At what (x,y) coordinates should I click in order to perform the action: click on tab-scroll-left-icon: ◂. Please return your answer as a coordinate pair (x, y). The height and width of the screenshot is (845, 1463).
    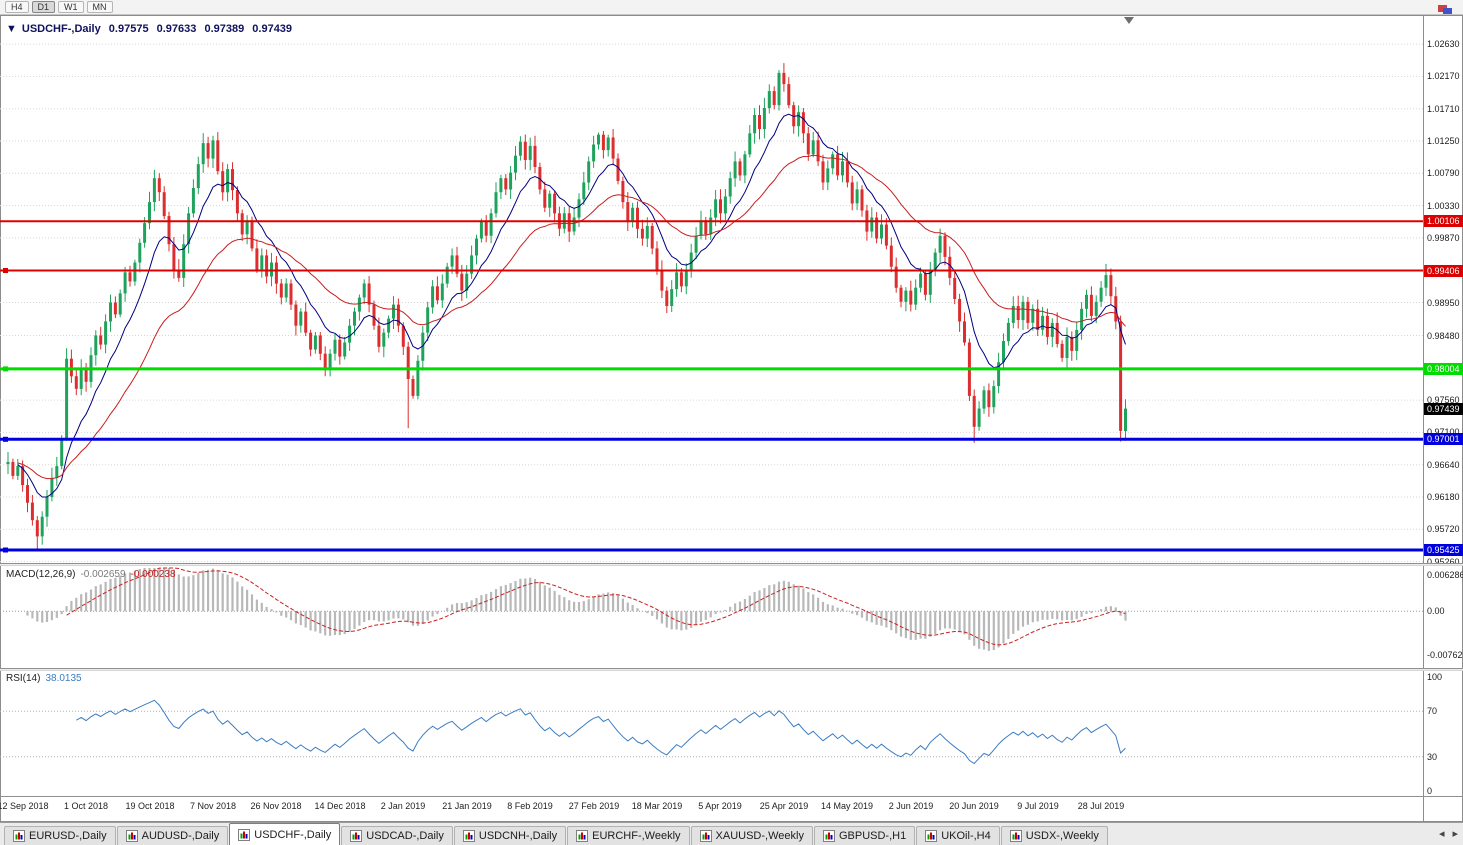
    Looking at the image, I should click on (1441, 834).